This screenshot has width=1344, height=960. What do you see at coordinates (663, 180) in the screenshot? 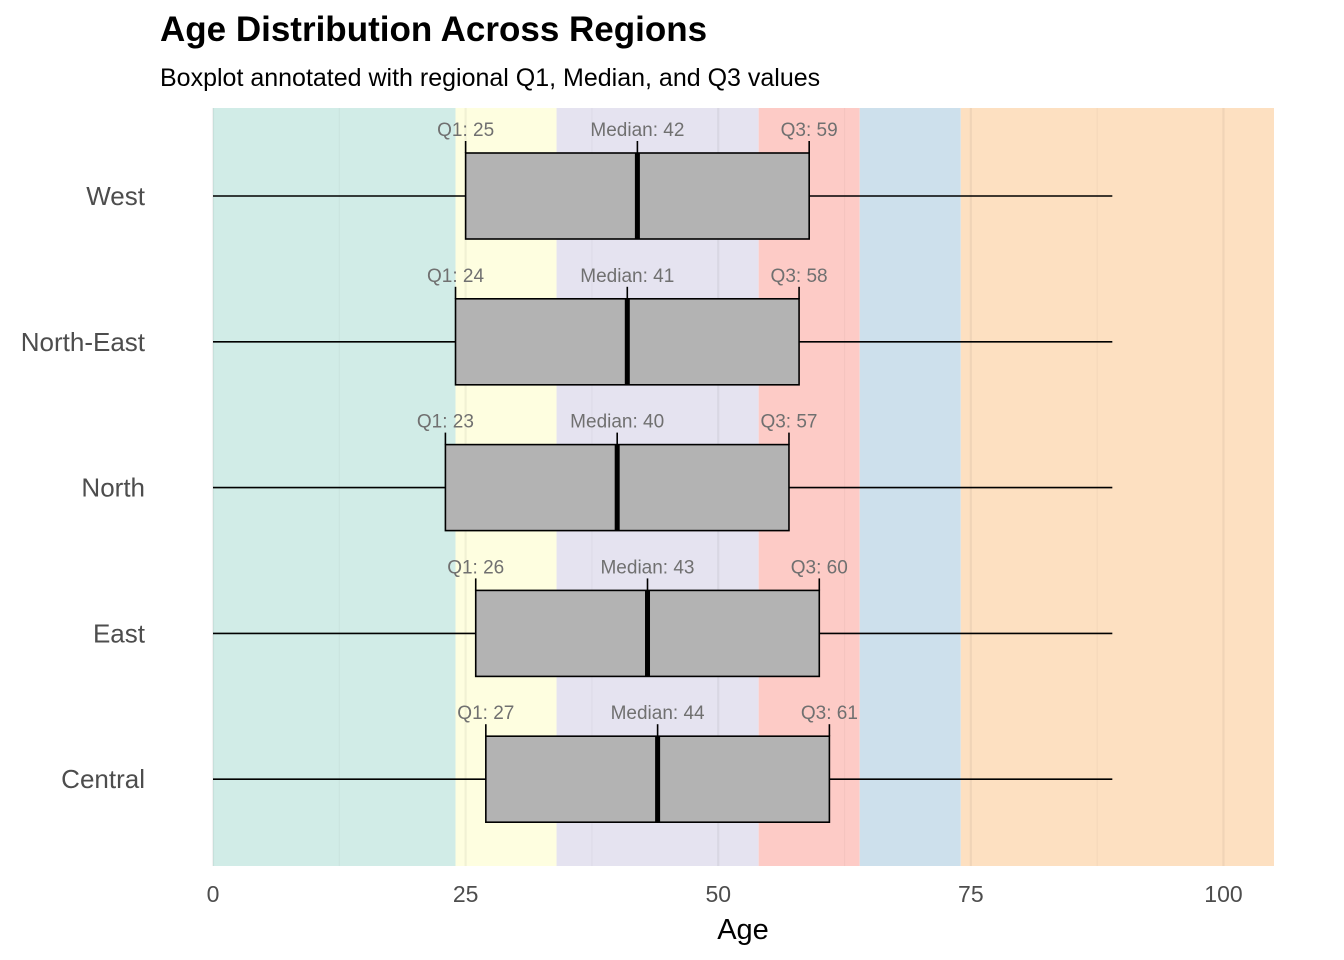
I see `box-west: Q1: 25 Median: 42 Q3: 59` at bounding box center [663, 180].